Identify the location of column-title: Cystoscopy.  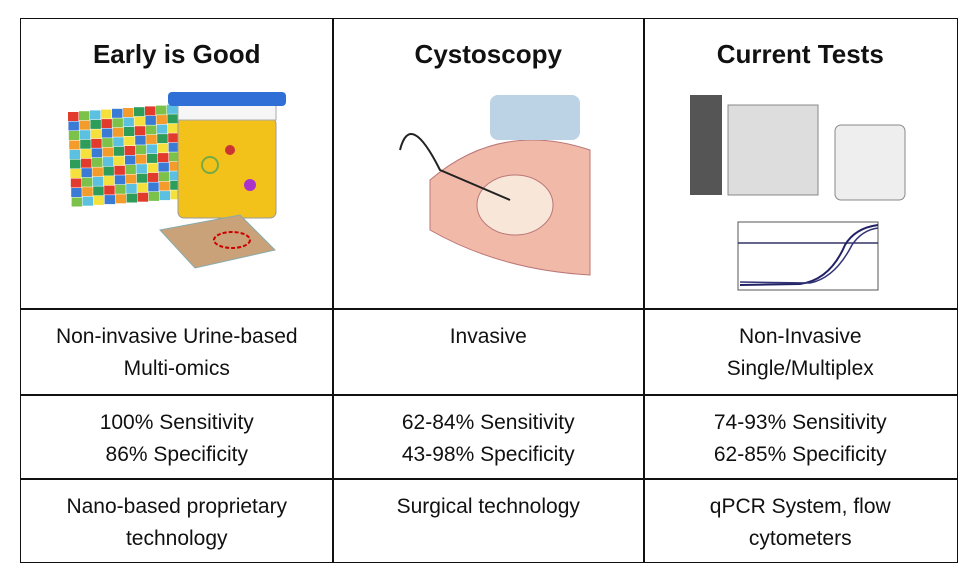
(488, 54).